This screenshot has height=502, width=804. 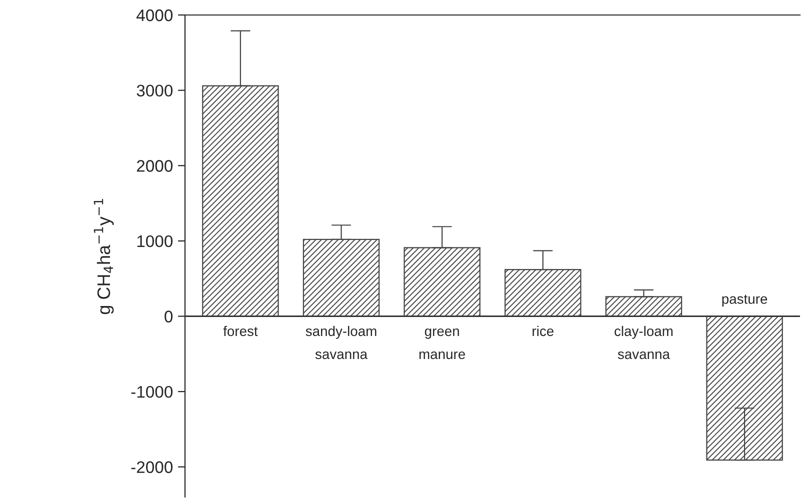 I want to click on y-tick-label: 3000, so click(x=154, y=90).